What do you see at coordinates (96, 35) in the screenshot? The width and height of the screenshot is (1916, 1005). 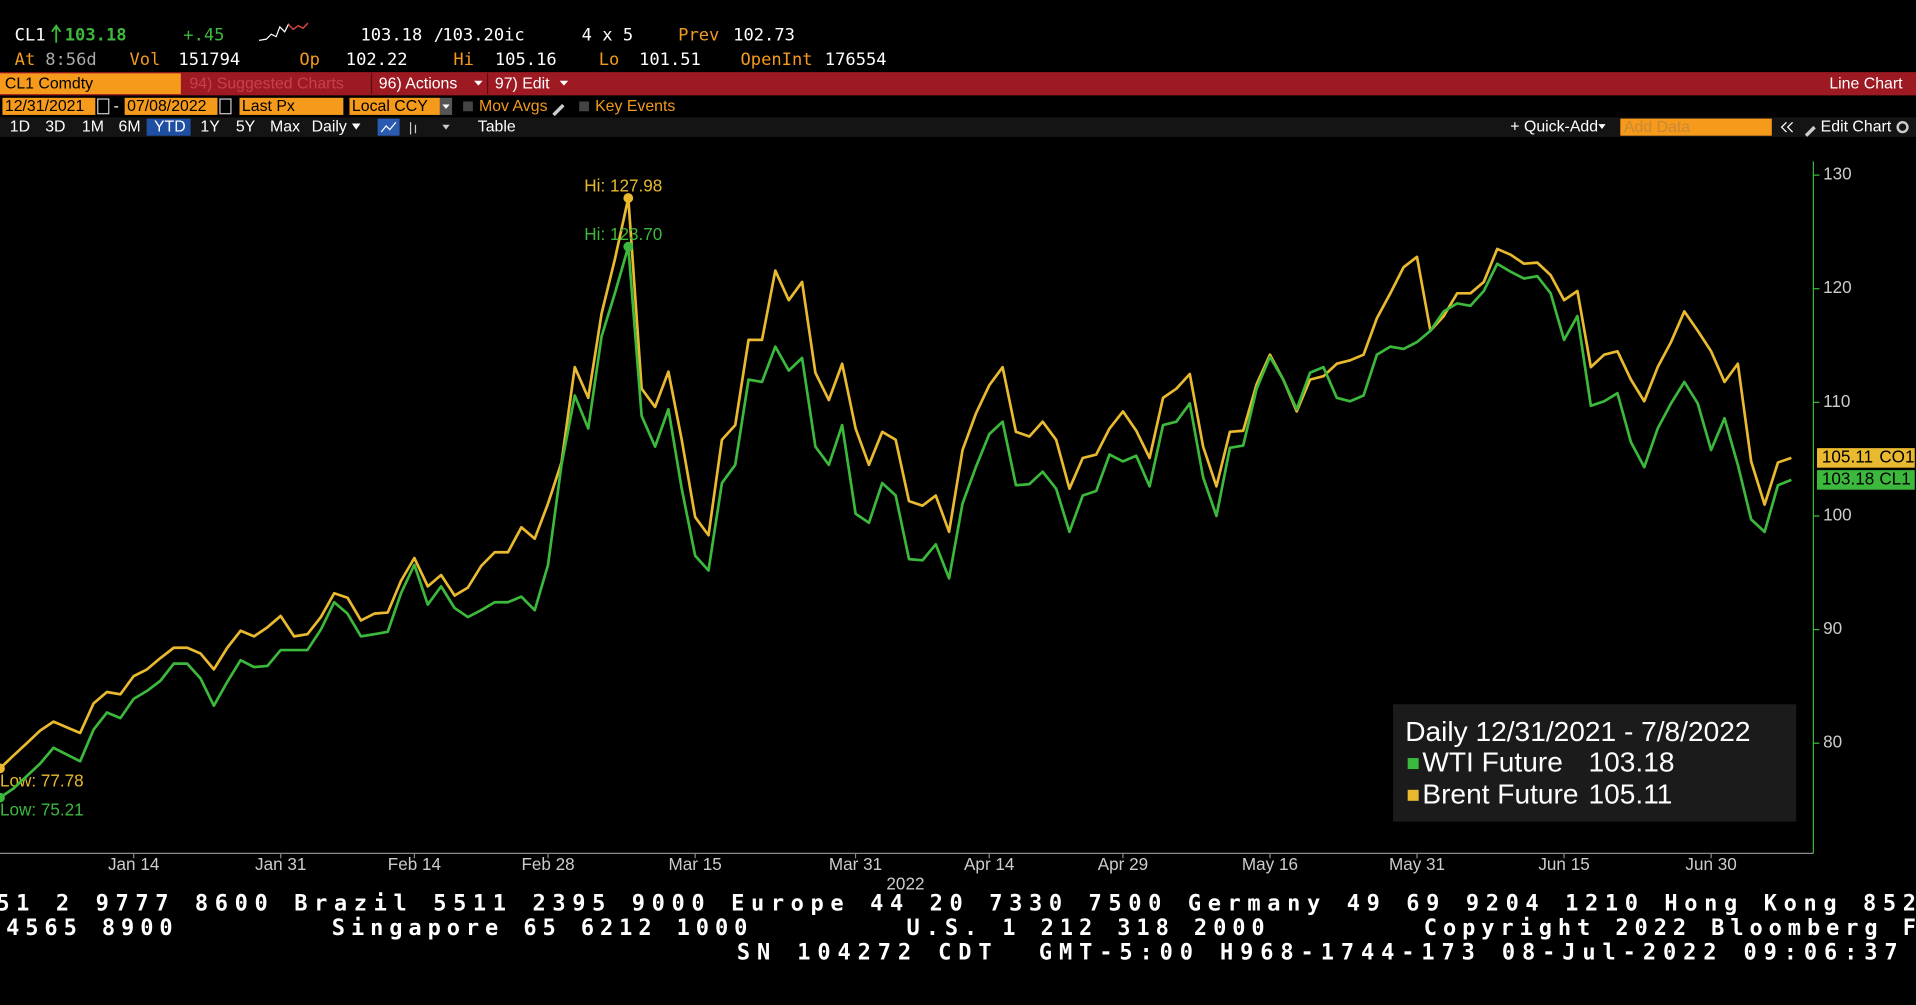 I see `last-price: 103.18` at bounding box center [96, 35].